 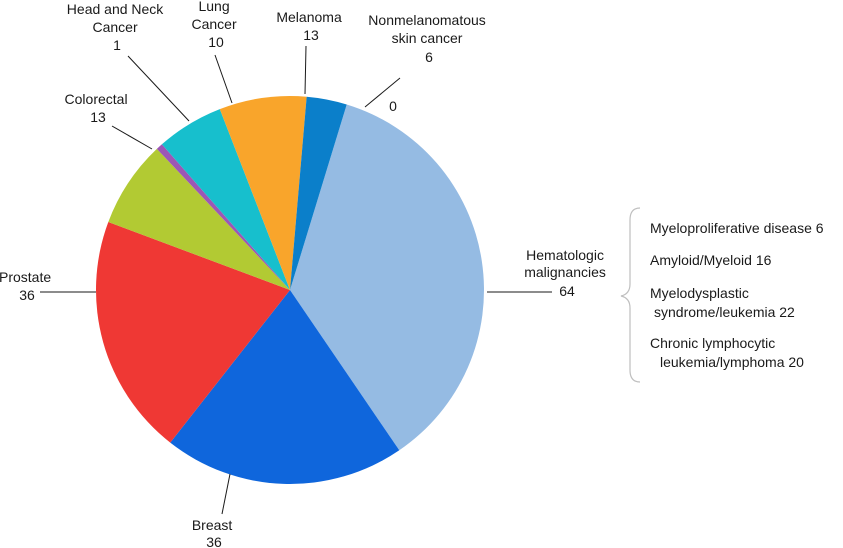 What do you see at coordinates (158, 88) in the screenshot?
I see `leader-line-head-neck` at bounding box center [158, 88].